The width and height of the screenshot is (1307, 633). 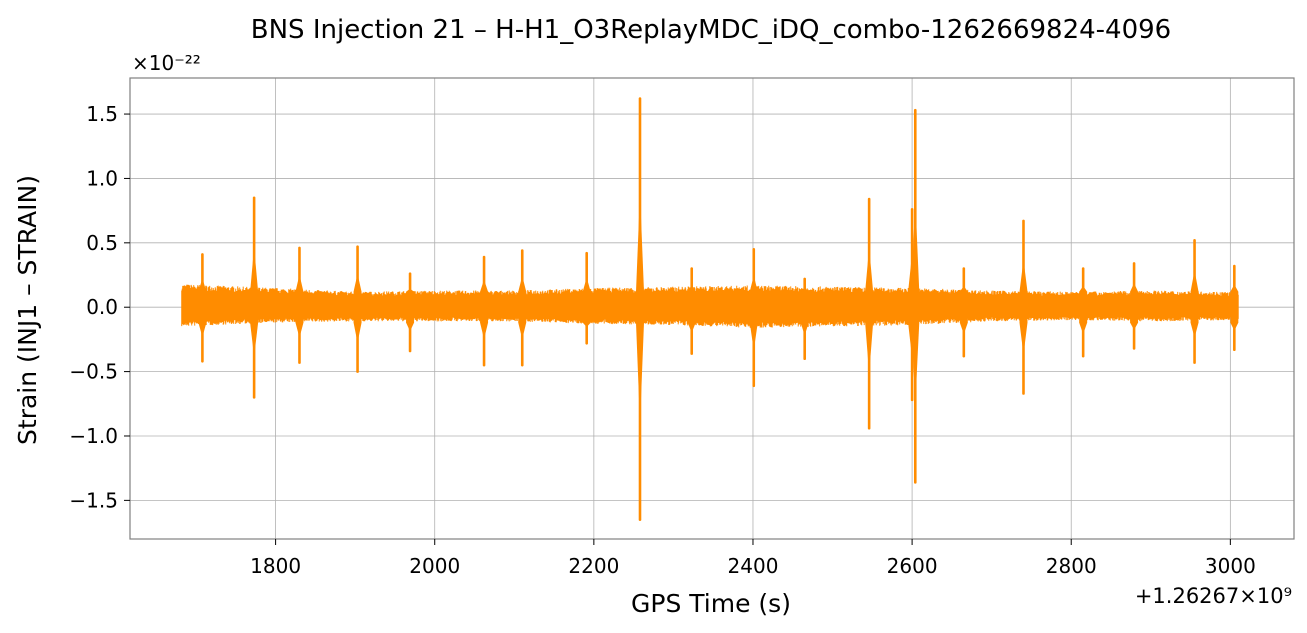 What do you see at coordinates (166, 63) in the screenshot?
I see `y-scale-label: ×10⁻²²` at bounding box center [166, 63].